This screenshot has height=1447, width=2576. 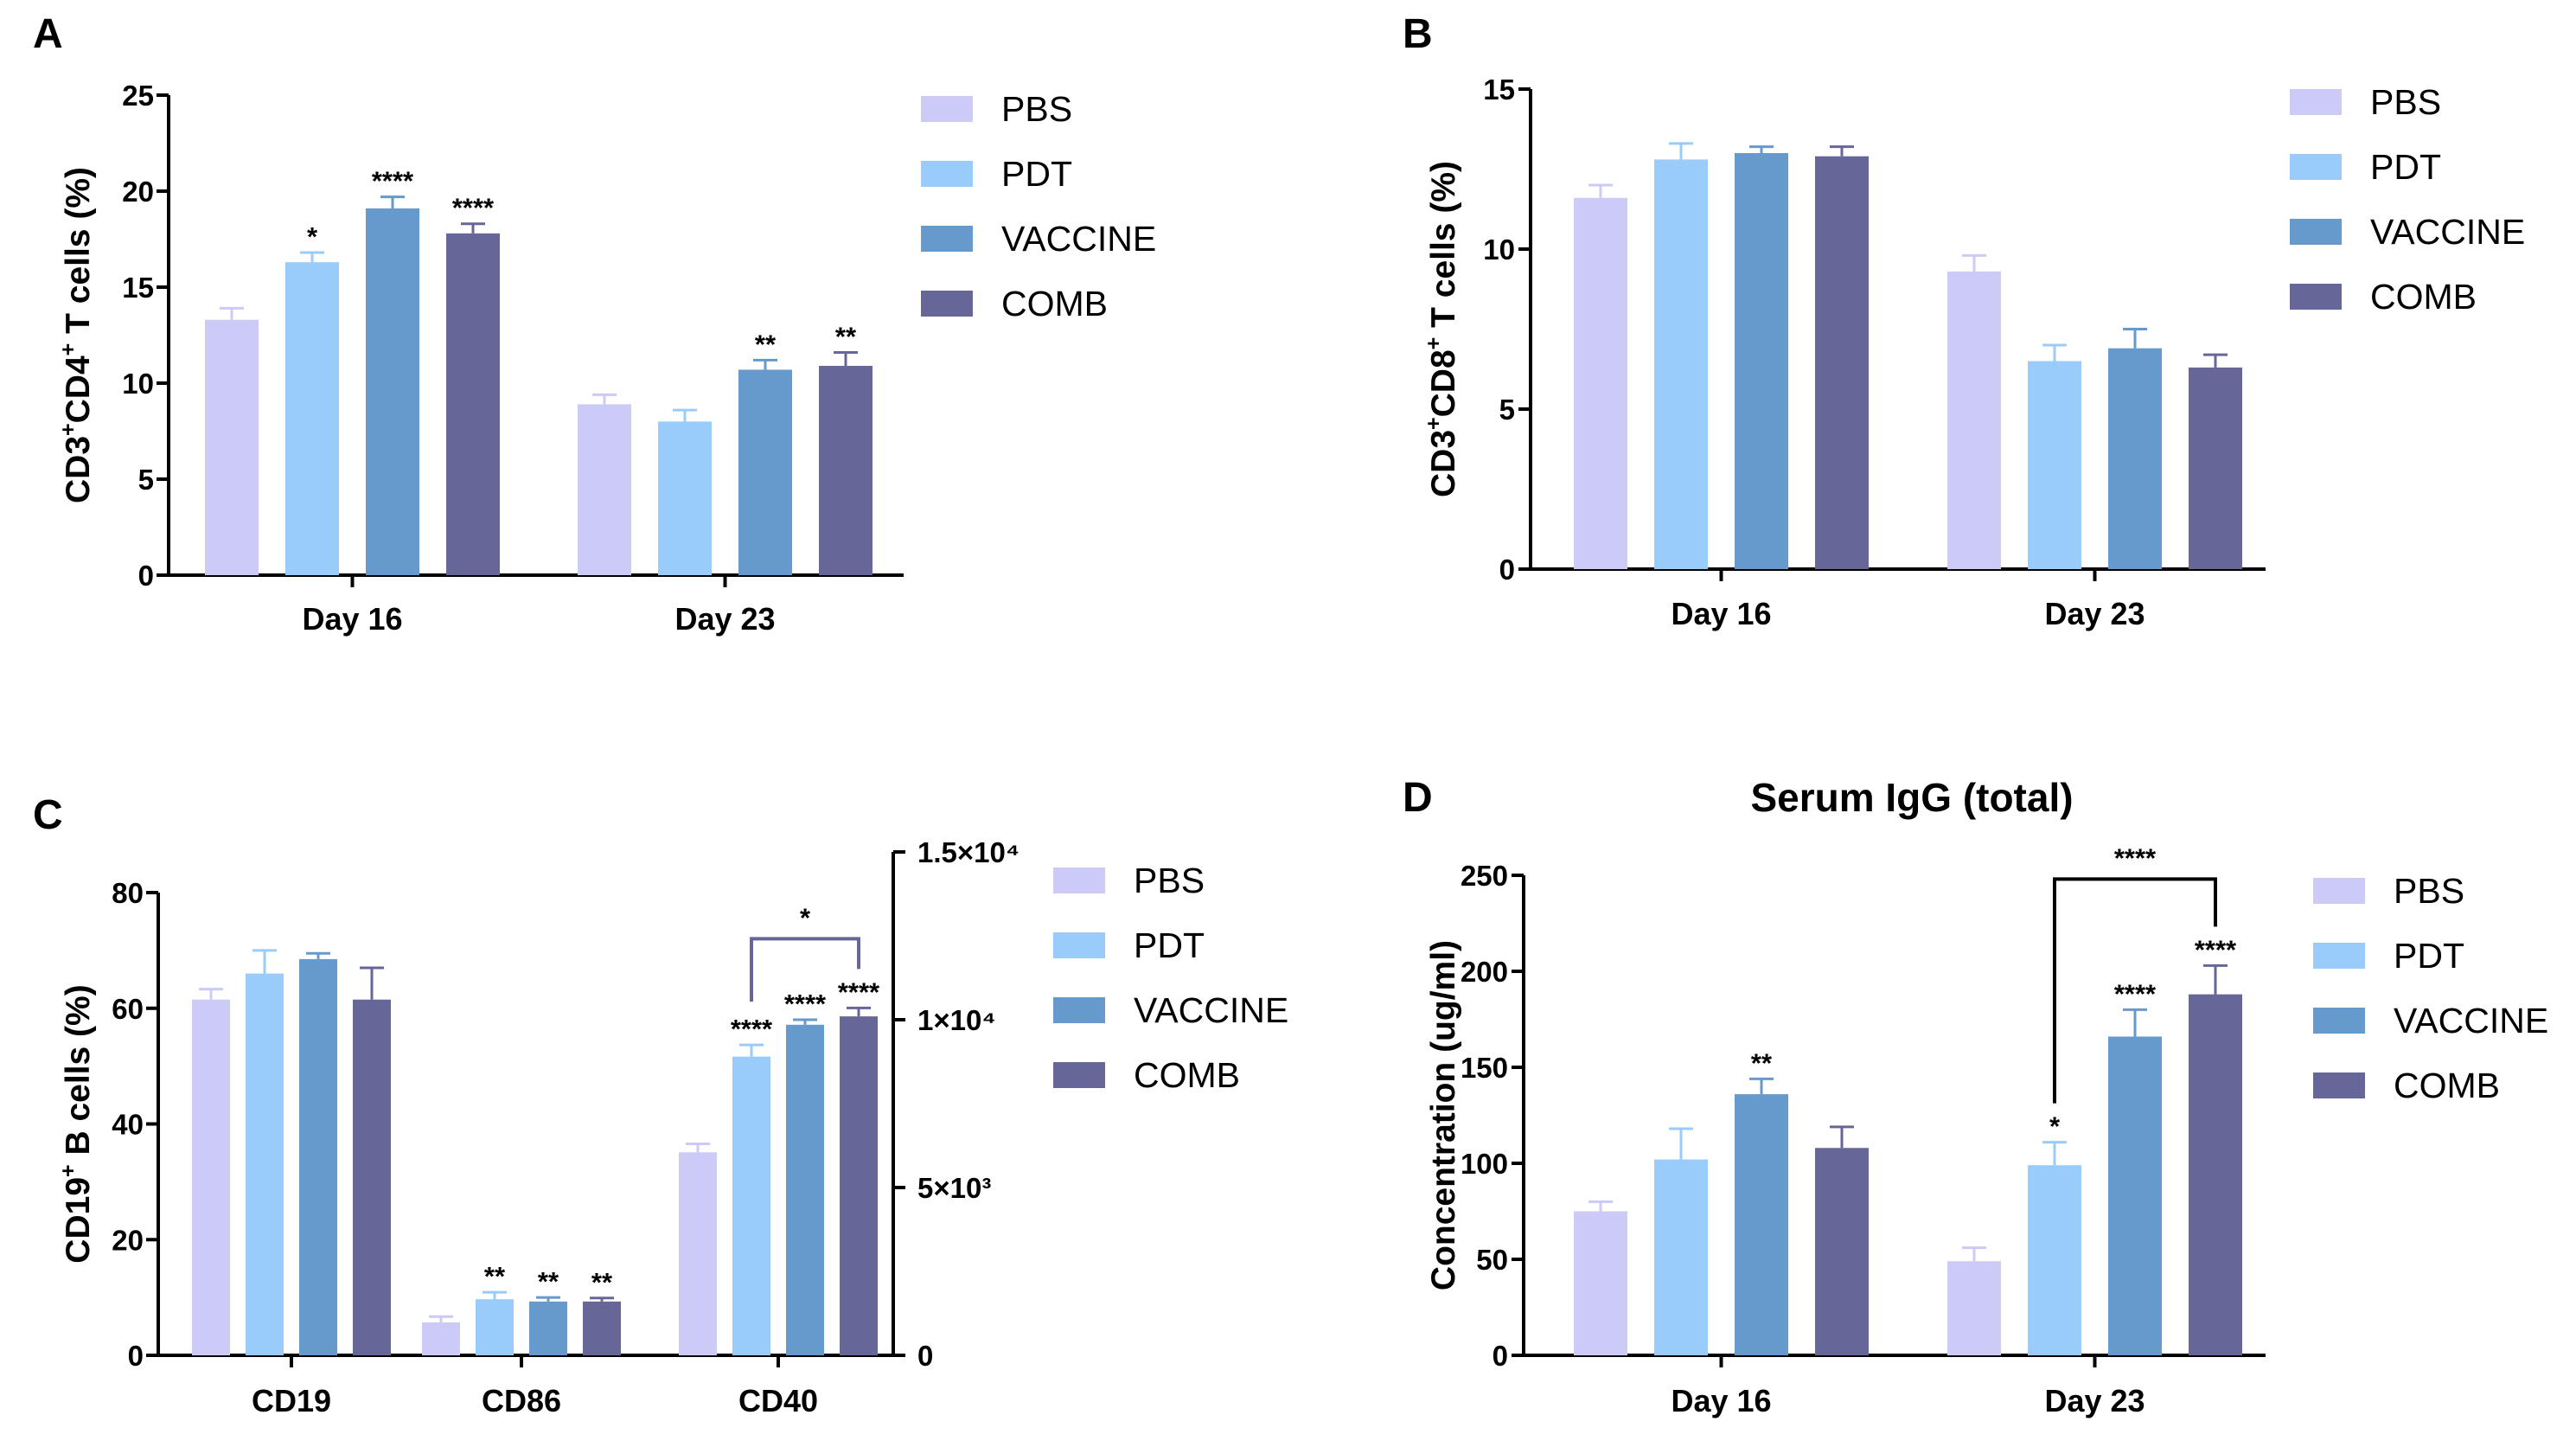 What do you see at coordinates (2135, 857) in the screenshot?
I see `bracket-label: ****` at bounding box center [2135, 857].